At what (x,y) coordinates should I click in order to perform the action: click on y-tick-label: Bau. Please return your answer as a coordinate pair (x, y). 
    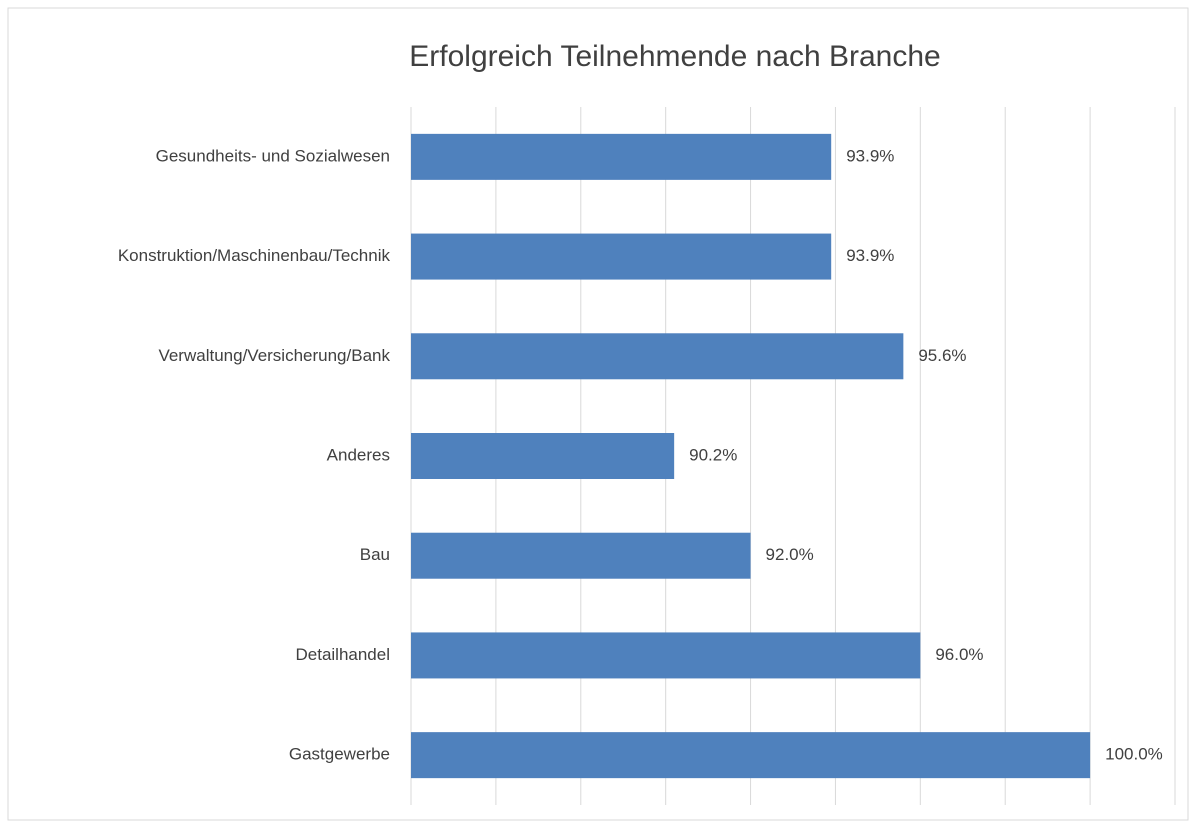
    Looking at the image, I should click on (375, 554).